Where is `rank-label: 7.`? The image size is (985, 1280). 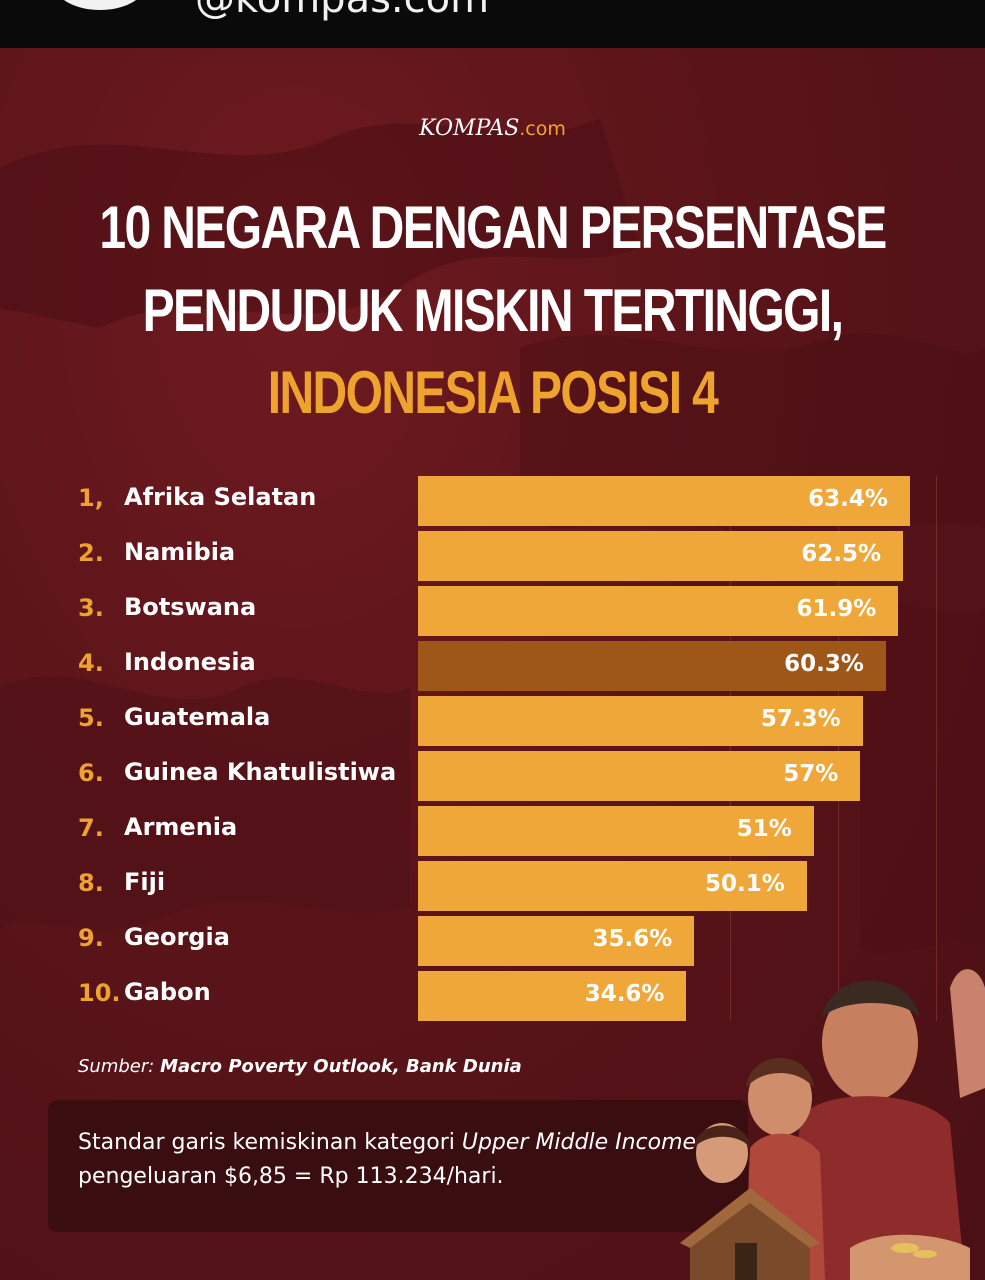
rank-label: 7. is located at coordinates (91, 828).